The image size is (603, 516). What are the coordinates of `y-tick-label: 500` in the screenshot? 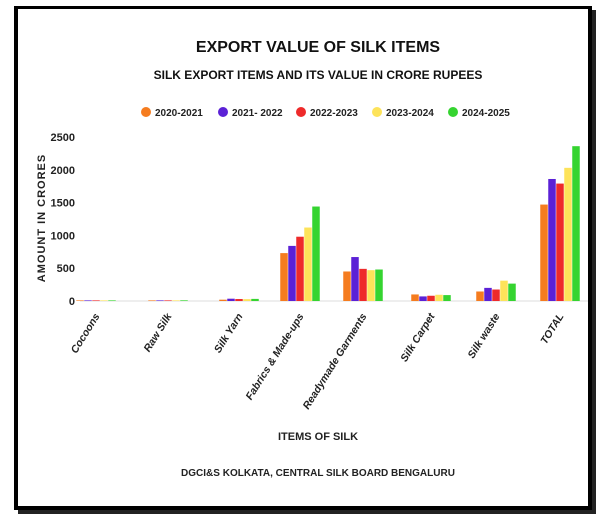 It's located at (66, 269).